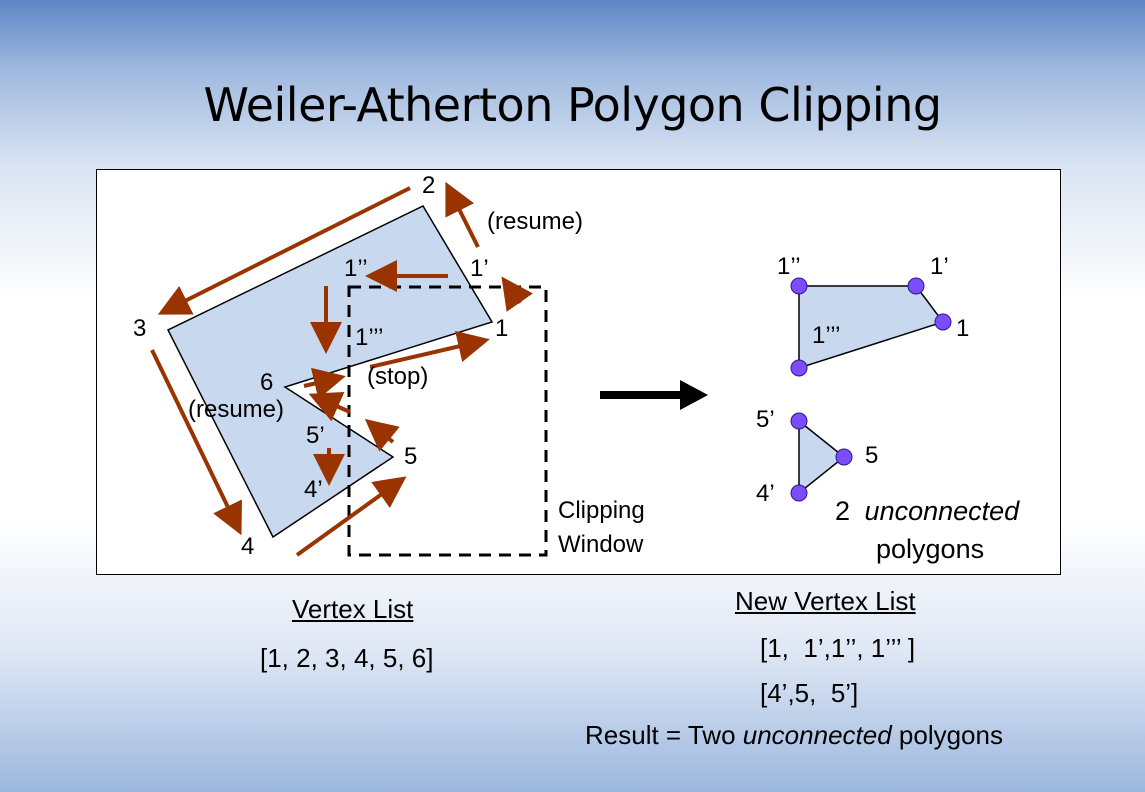 The height and width of the screenshot is (792, 1145). What do you see at coordinates (694, 395) in the screenshot?
I see `result-arrow-head` at bounding box center [694, 395].